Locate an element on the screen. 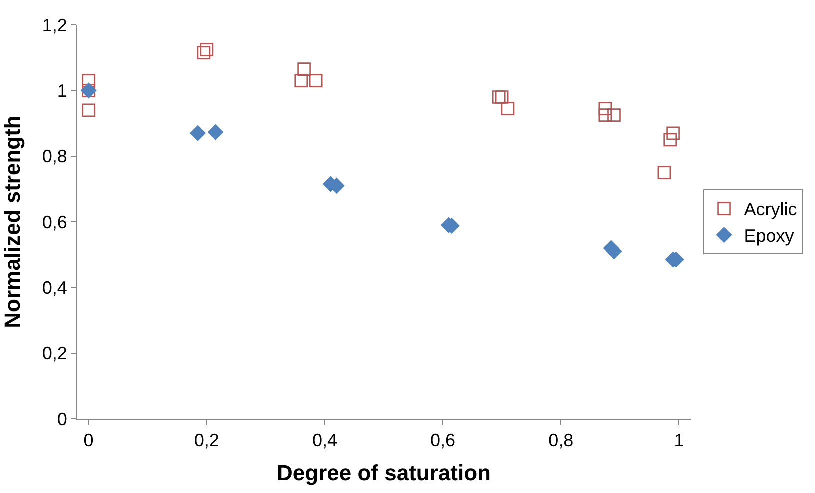  x-tick-label: 0,2 is located at coordinates (207, 440).